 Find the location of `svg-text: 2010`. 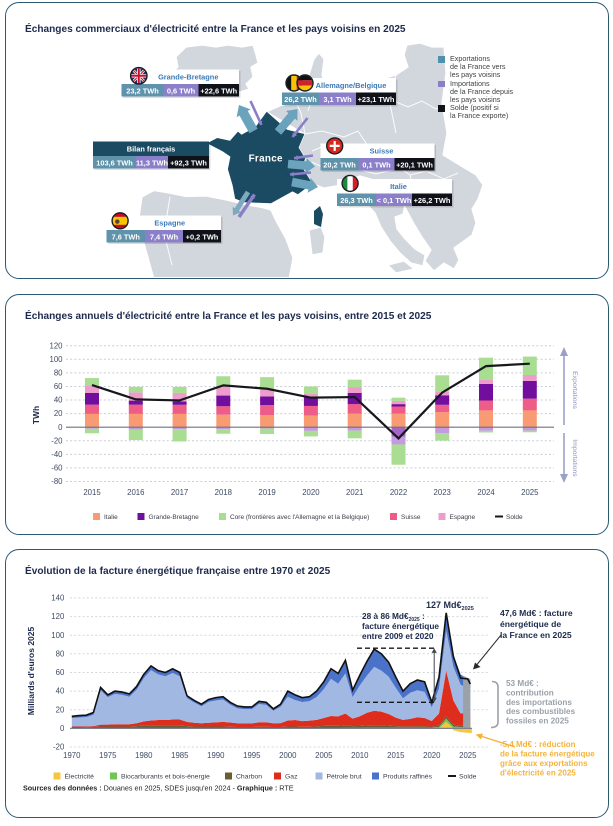

svg-text: 2010 is located at coordinates (360, 755).